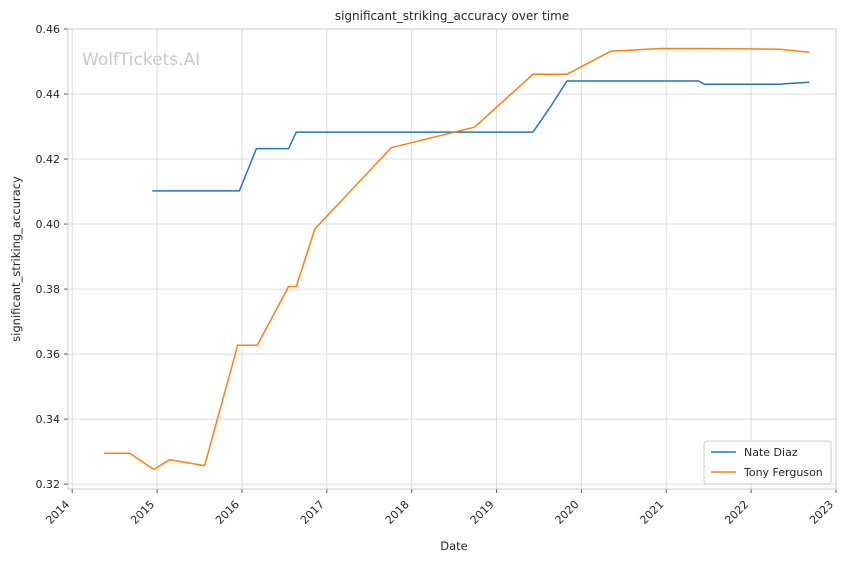  Describe the element at coordinates (736, 512) in the screenshot. I see `x-tick-label: 2022` at that location.